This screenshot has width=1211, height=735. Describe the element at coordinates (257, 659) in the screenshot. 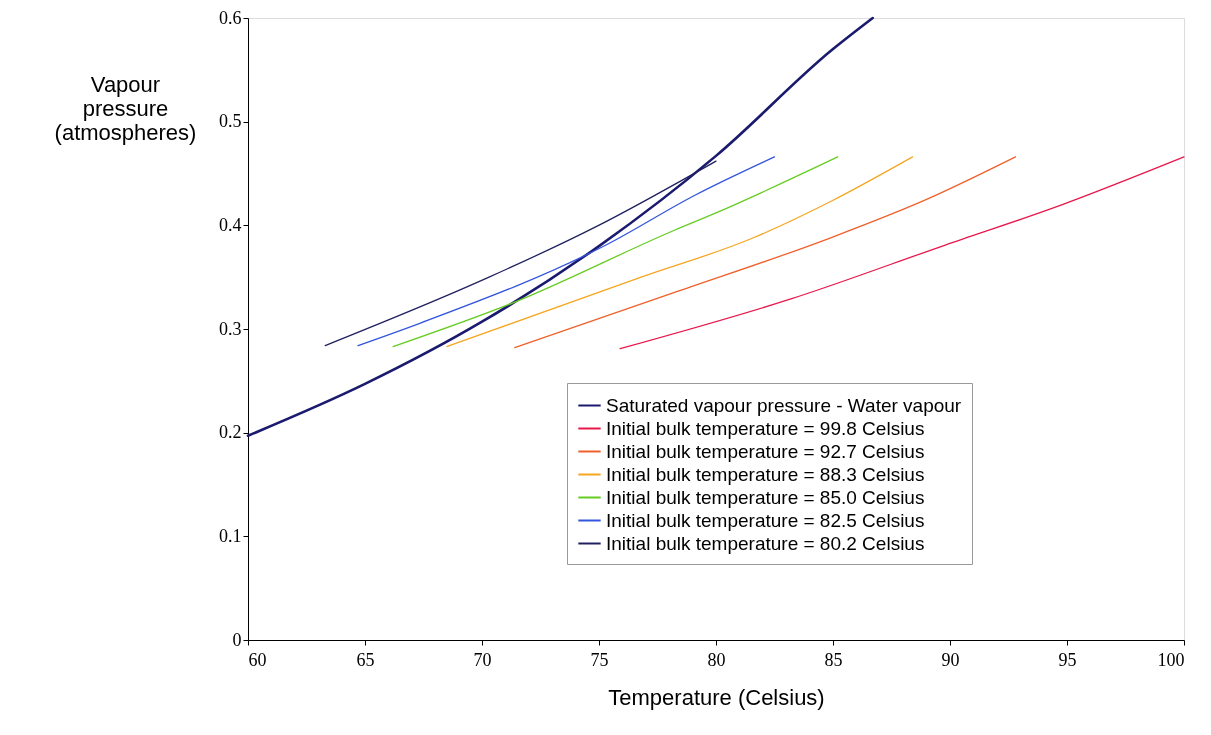

I see `x-tick-label: 60` at that location.